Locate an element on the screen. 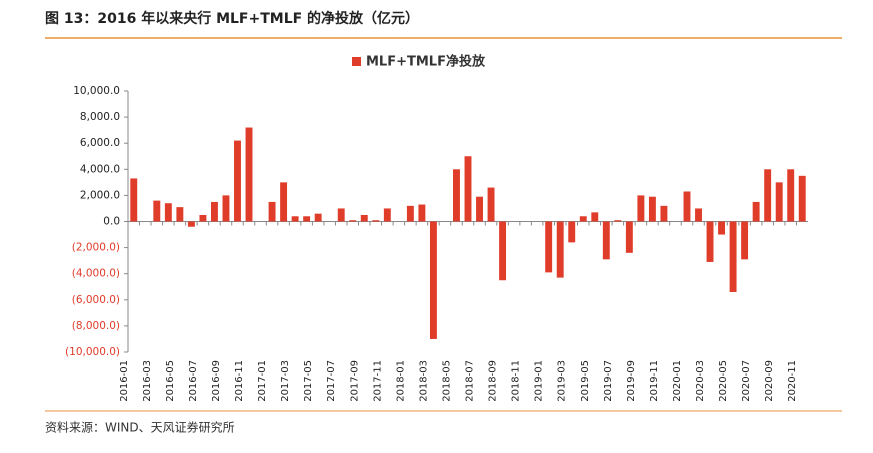  y-tick-label: 8,000.0 is located at coordinates (100, 117).